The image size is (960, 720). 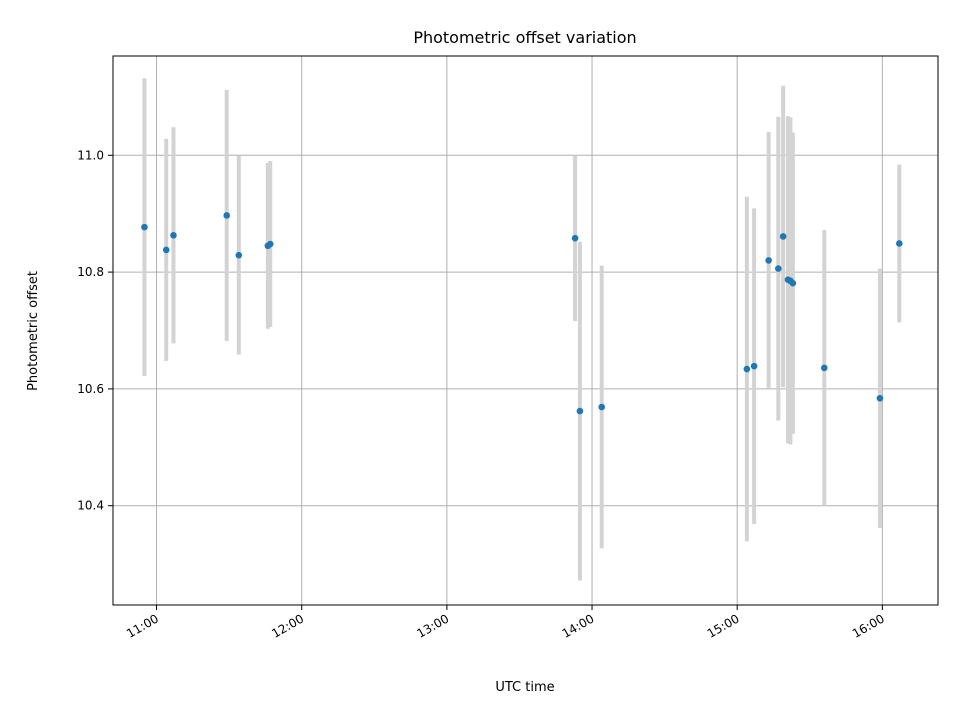 I want to click on chart-title: Photometric offset variation, so click(x=524, y=37).